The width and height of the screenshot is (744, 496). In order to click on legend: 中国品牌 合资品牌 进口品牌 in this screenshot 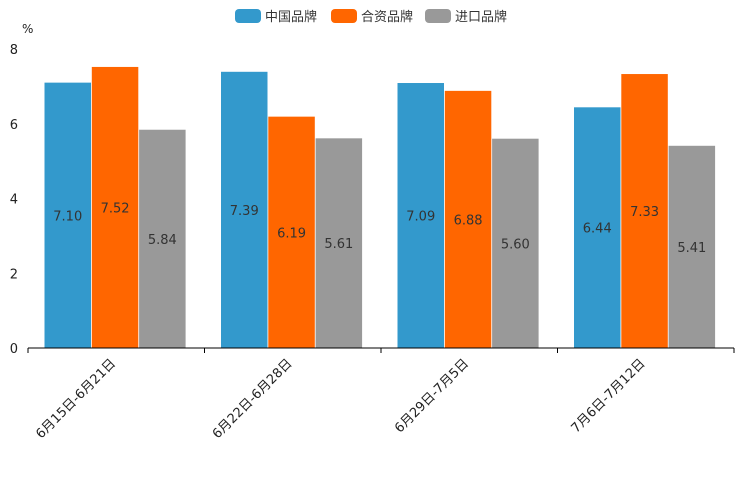, I will do `click(371, 17)`.